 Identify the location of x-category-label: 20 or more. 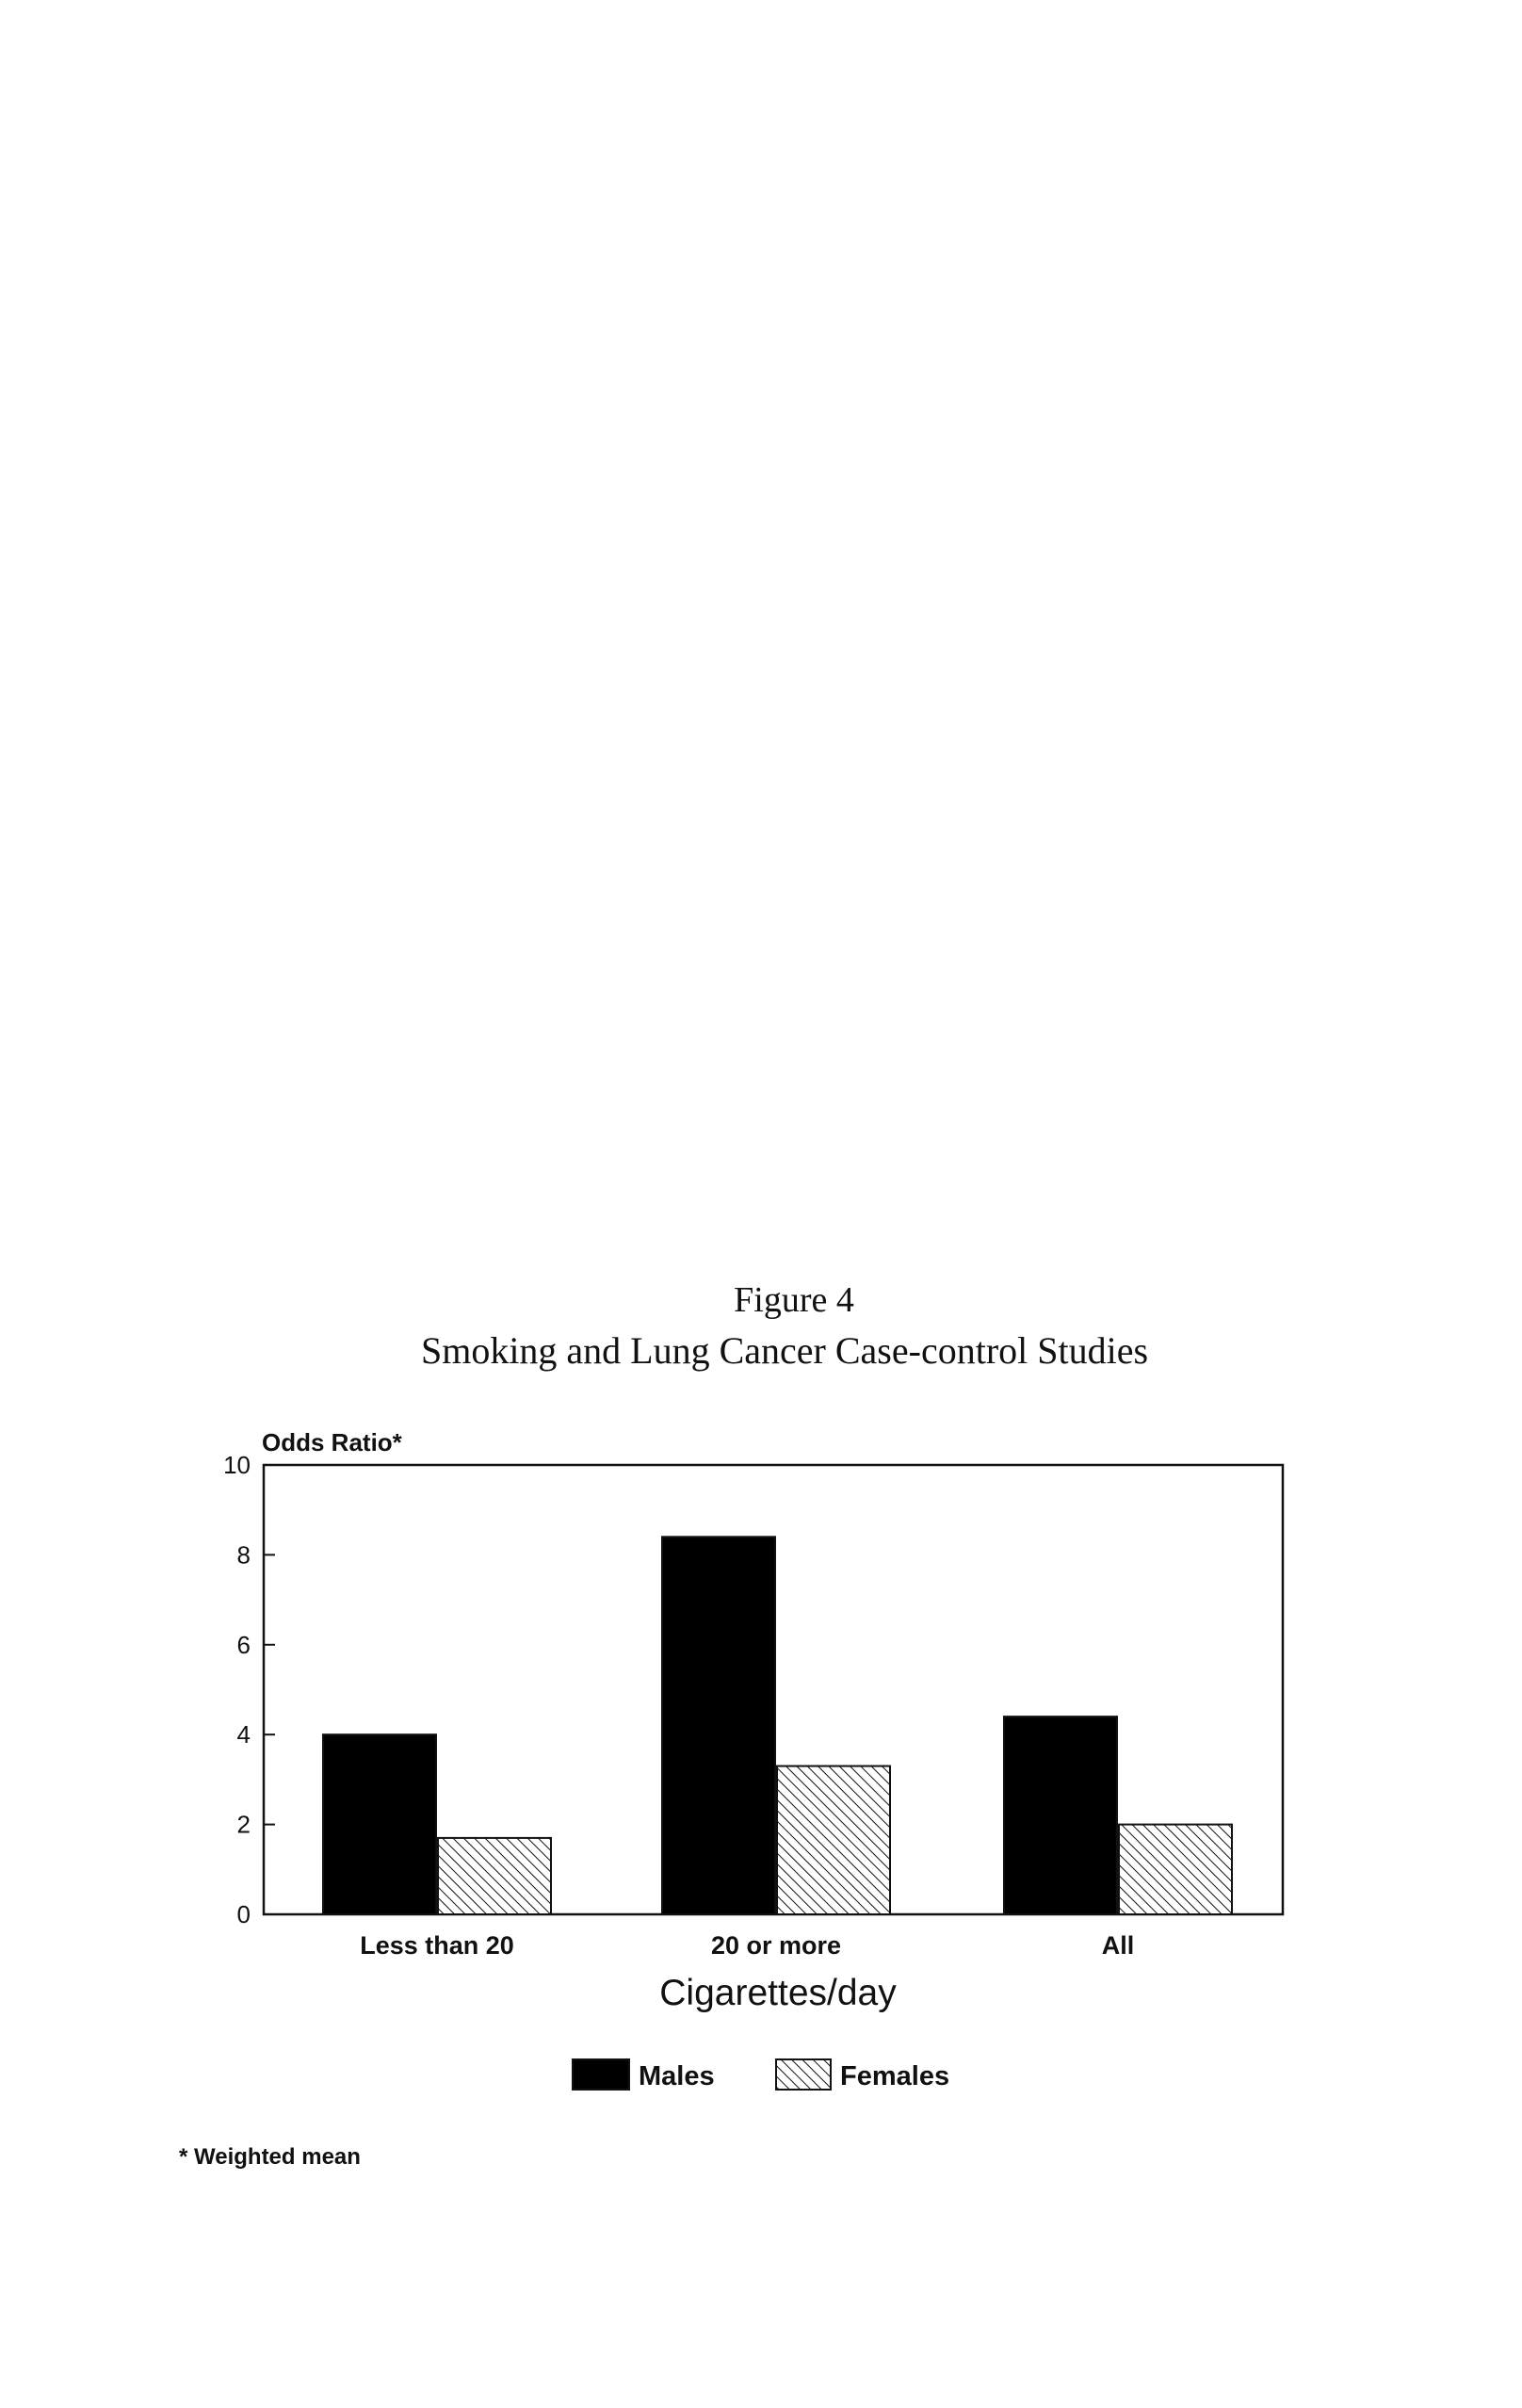
(776, 1945).